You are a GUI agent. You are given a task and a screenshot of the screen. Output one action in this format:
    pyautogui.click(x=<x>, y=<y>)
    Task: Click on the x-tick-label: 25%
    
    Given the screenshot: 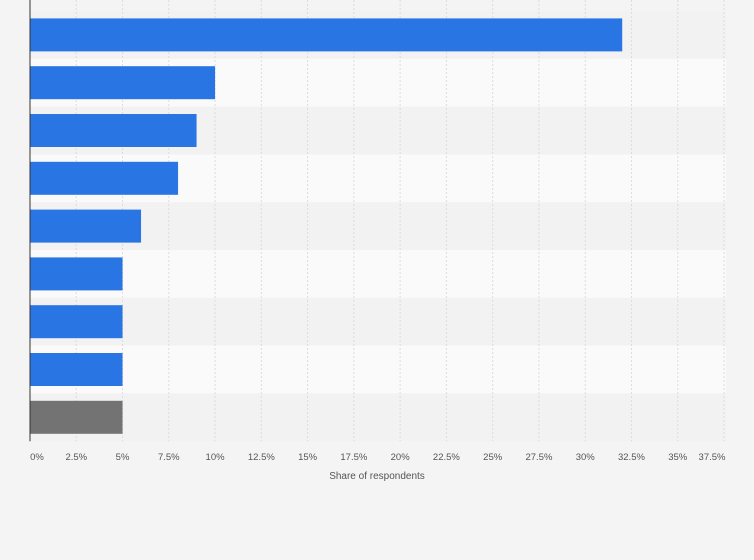 What is the action you would take?
    pyautogui.click(x=493, y=457)
    